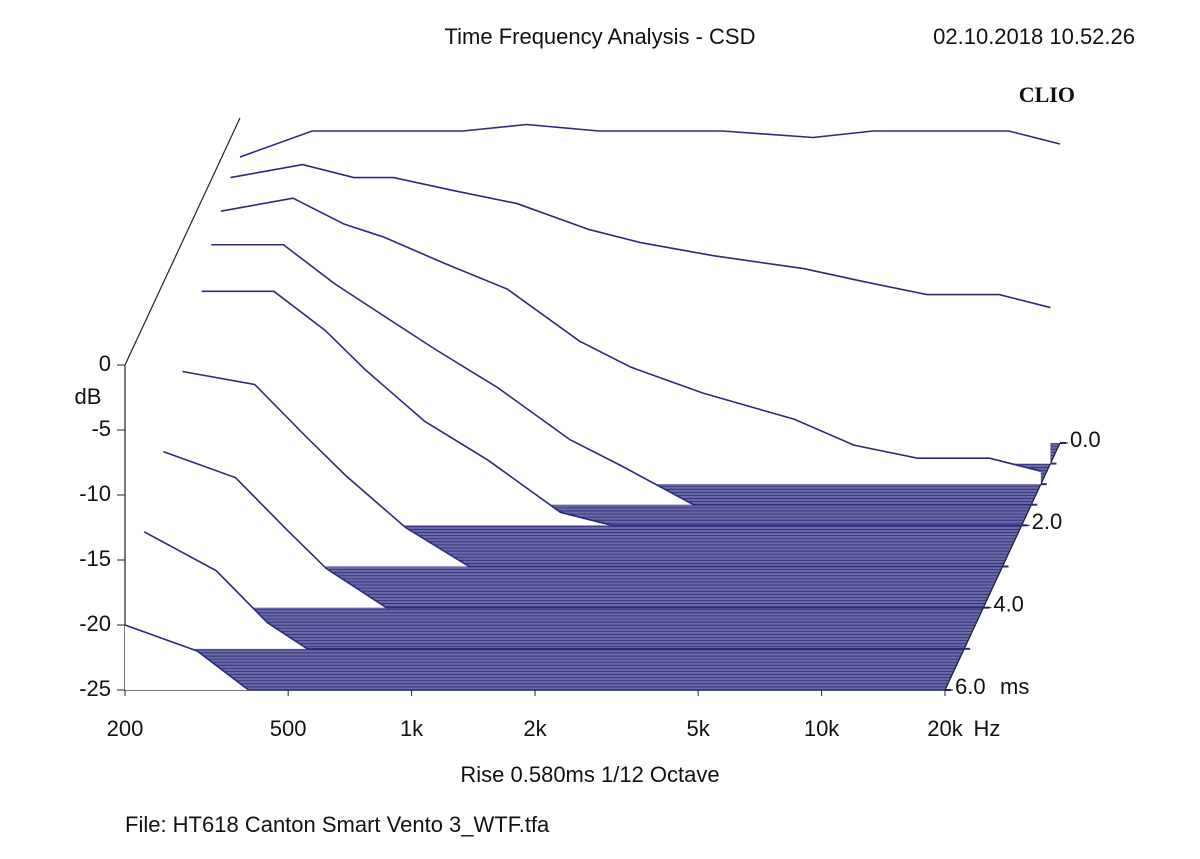 This screenshot has height=859, width=1200. What do you see at coordinates (412, 728) in the screenshot?
I see `x-tick-label: 1k` at bounding box center [412, 728].